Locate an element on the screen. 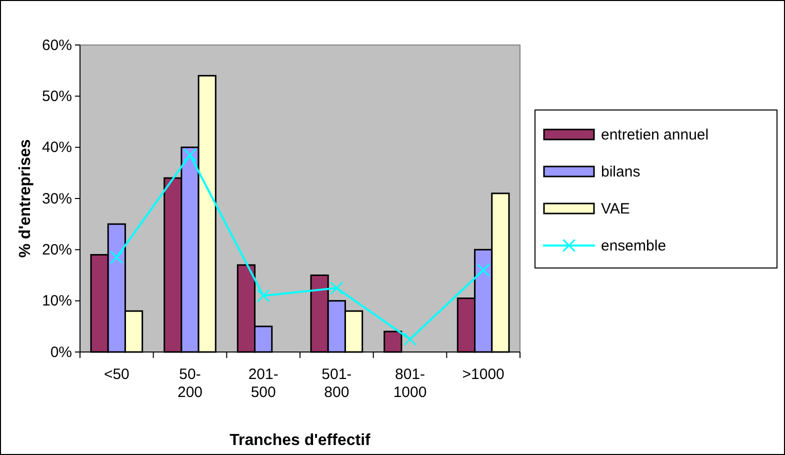 The image size is (785, 455). y-tick-label: 0% is located at coordinates (61, 352).